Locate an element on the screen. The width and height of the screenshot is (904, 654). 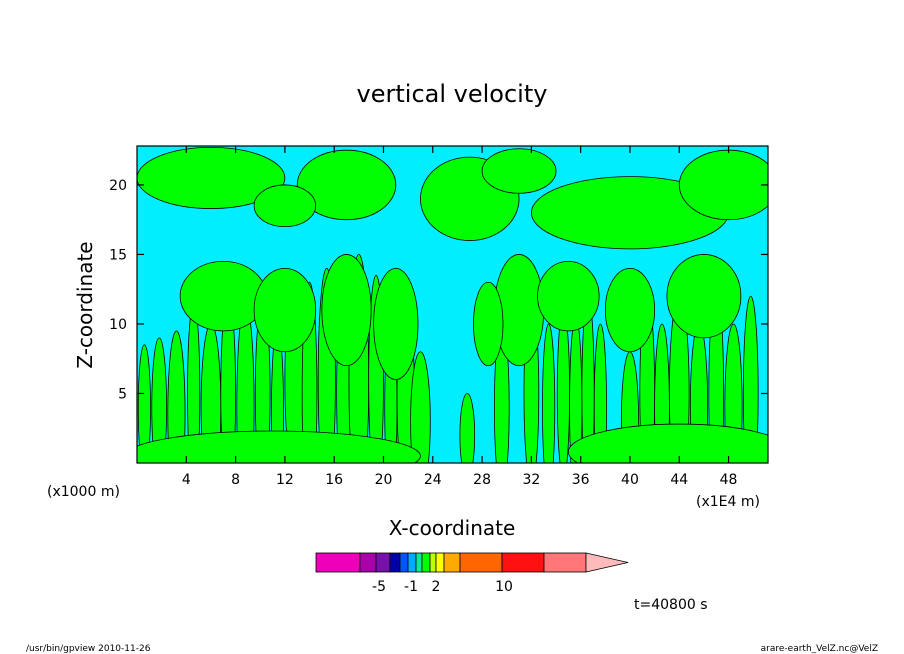
time-label: t=40800 s is located at coordinates (671, 605).